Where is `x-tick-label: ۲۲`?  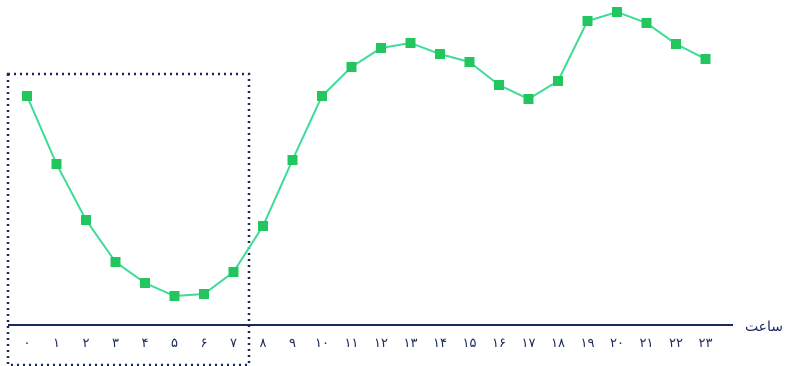
x-tick-label: ۲۲ is located at coordinates (676, 343).